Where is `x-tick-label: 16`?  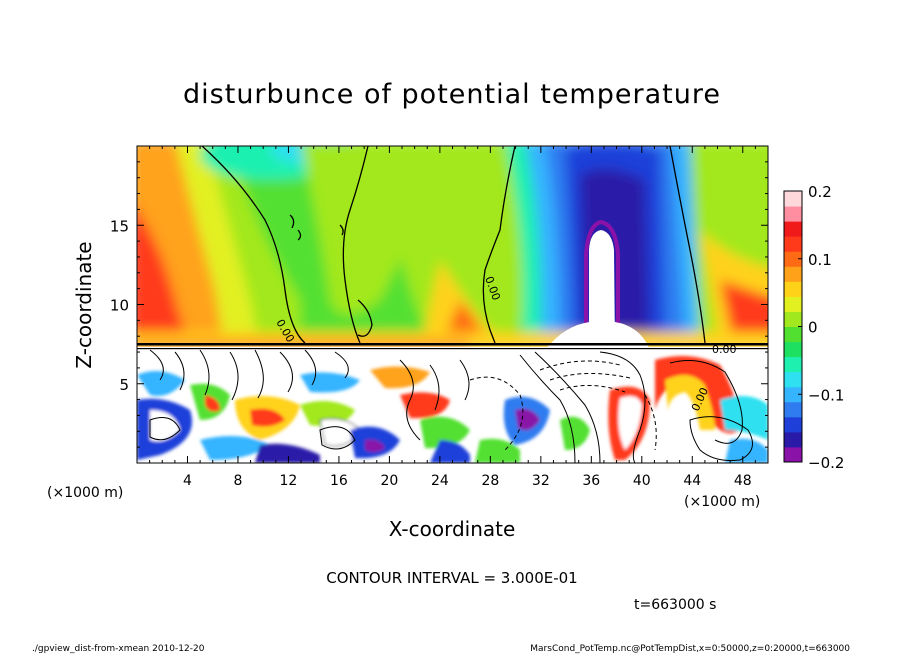 x-tick-label: 16 is located at coordinates (339, 481).